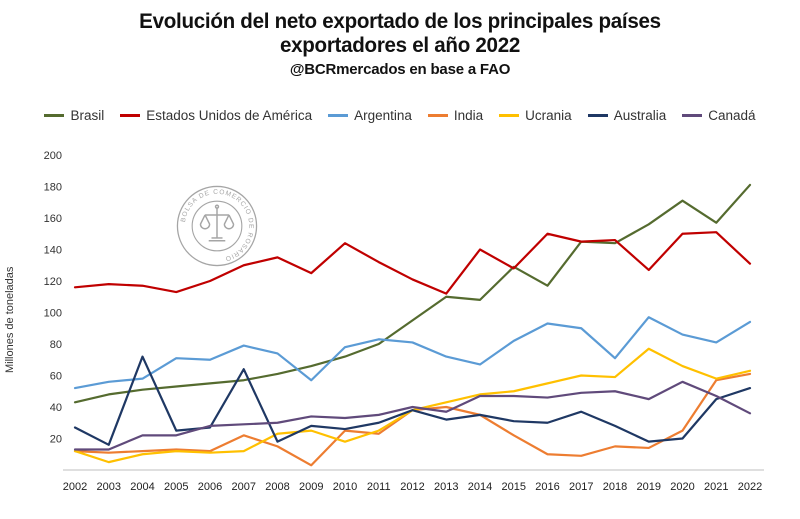 Image resolution: width=800 pixels, height=519 pixels. I want to click on legend-label: Canadá, so click(732, 115).